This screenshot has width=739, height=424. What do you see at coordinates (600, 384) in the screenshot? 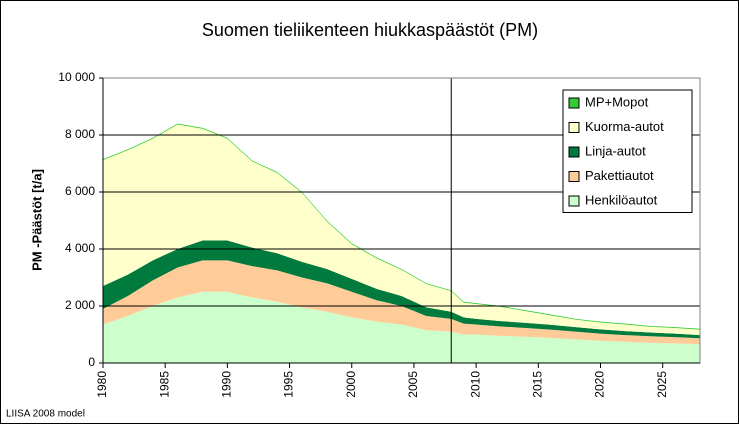
I see `x-tick-label: 2020` at bounding box center [600, 384].